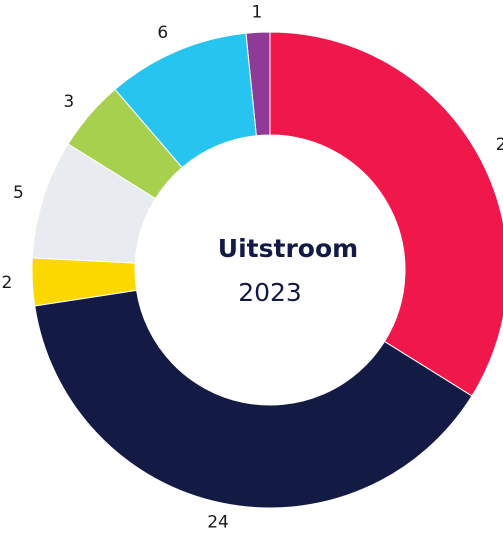 This screenshot has width=503, height=536. Describe the element at coordinates (288, 248) in the screenshot. I see `chart-title: Uitstroom` at that location.